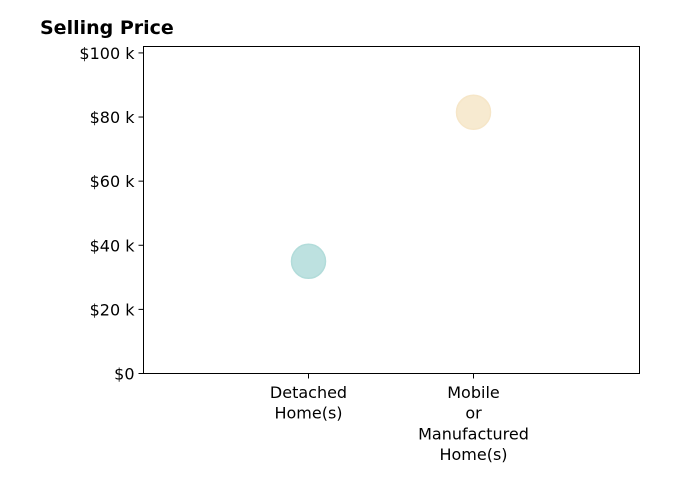 The image size is (679, 503). What do you see at coordinates (107, 53) in the screenshot?
I see `y-tick-label: $100 k` at bounding box center [107, 53].